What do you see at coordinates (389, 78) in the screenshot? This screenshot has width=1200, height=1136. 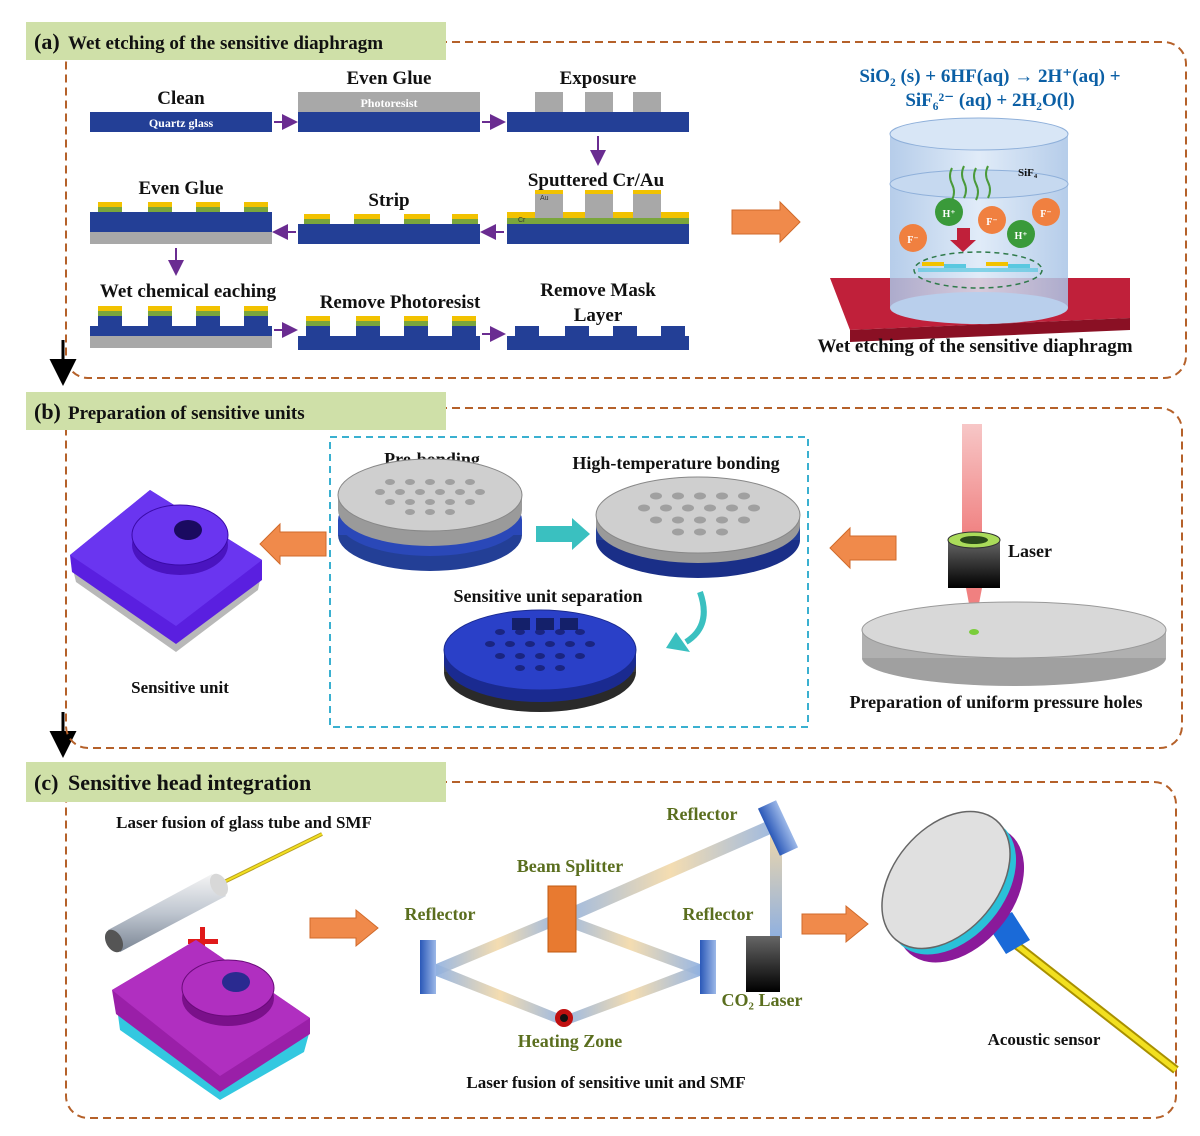 I see `step-even-glue-label: Even Glue` at bounding box center [389, 78].